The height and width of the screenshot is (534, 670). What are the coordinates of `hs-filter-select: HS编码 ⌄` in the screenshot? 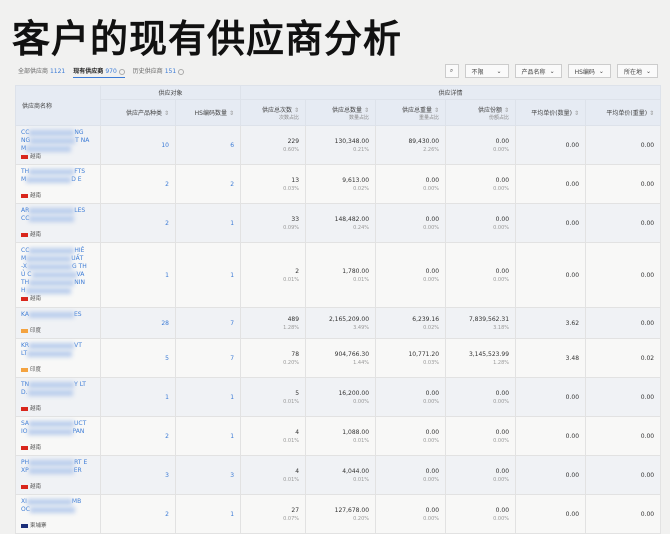 It's located at (589, 71).